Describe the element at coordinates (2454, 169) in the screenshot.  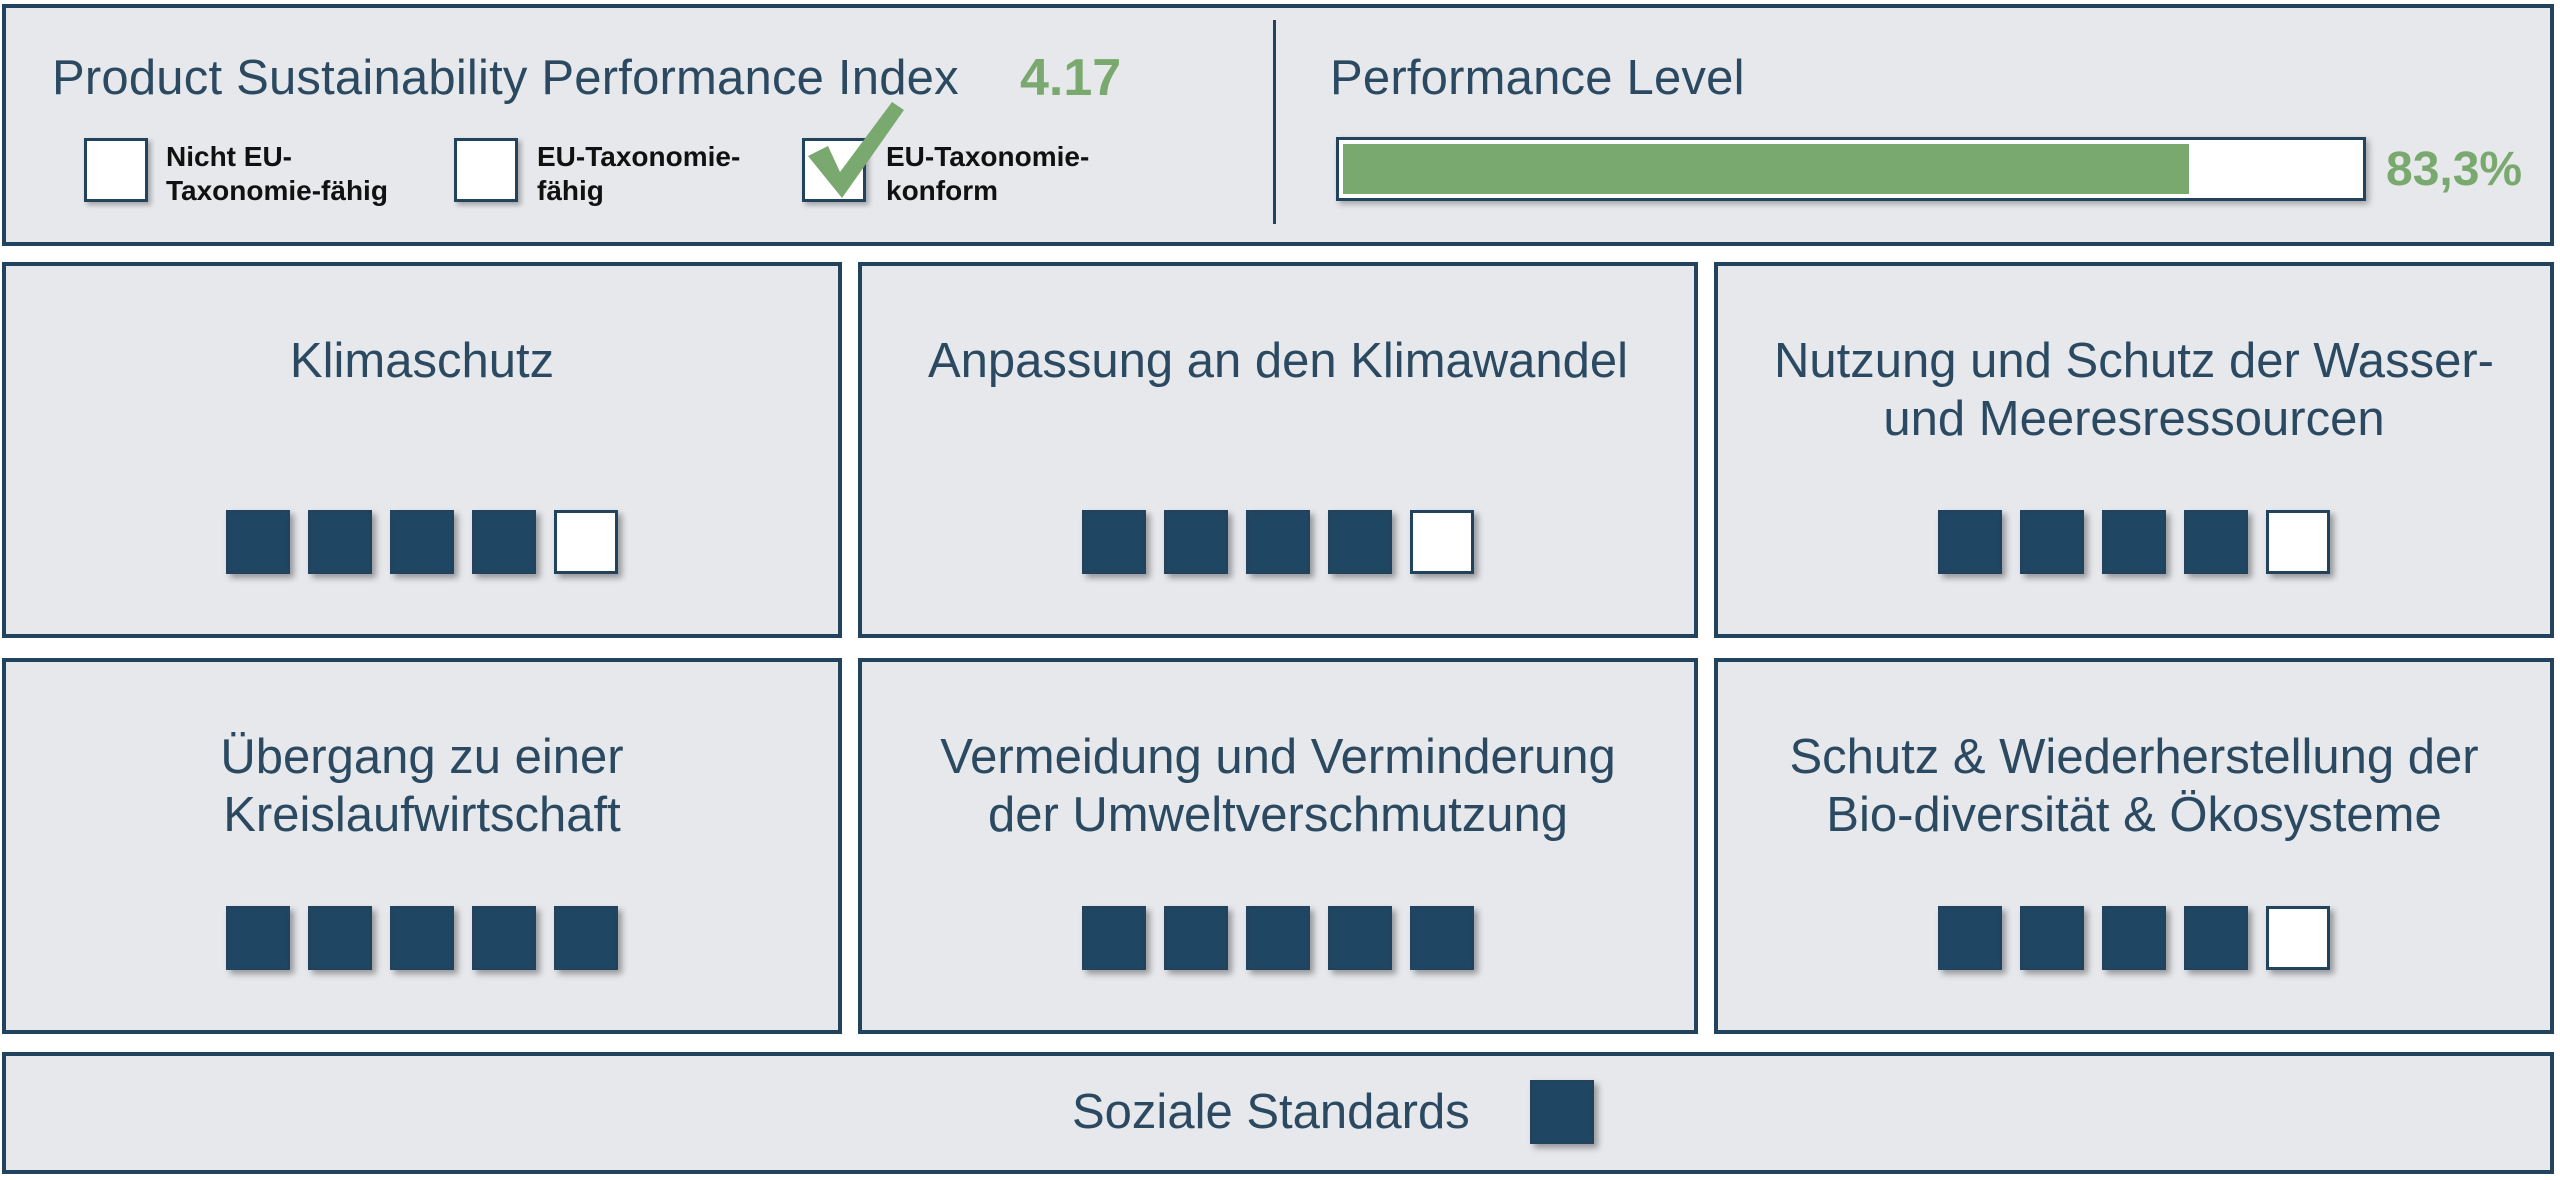
I see `performance-value: 83,3%` at that location.